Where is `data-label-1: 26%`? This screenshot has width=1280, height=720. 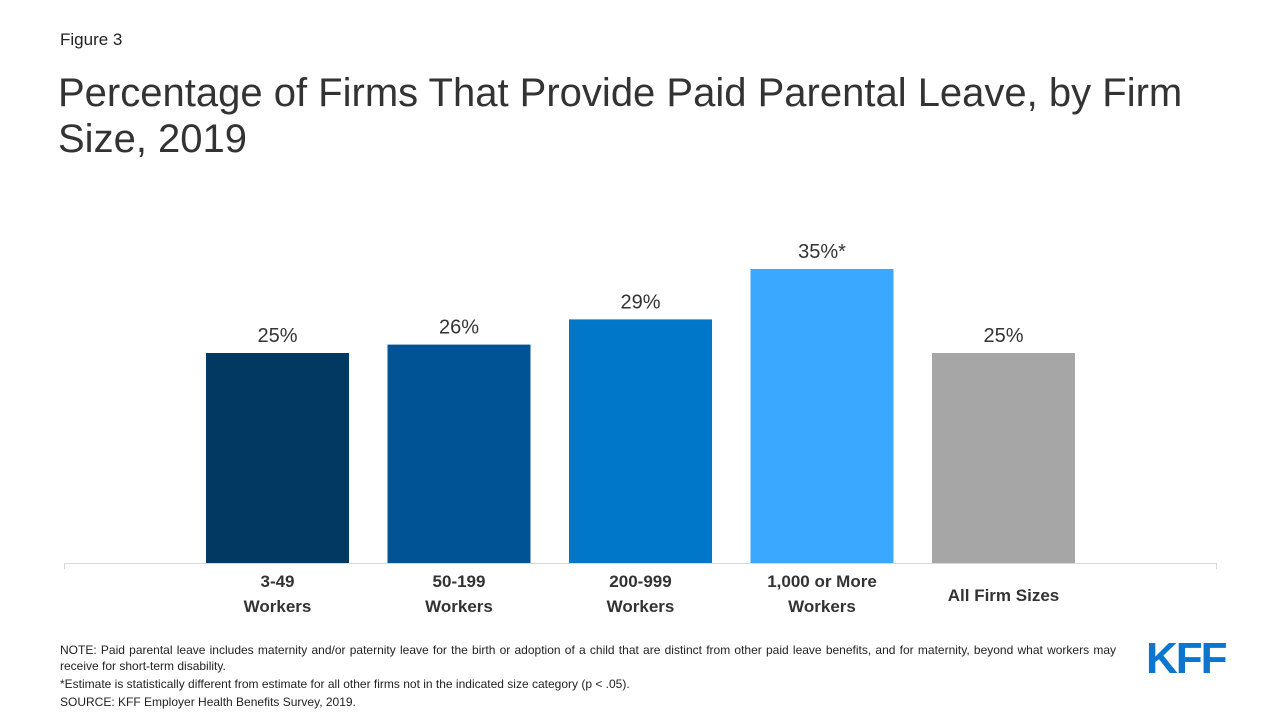
data-label-1: 26% is located at coordinates (459, 328).